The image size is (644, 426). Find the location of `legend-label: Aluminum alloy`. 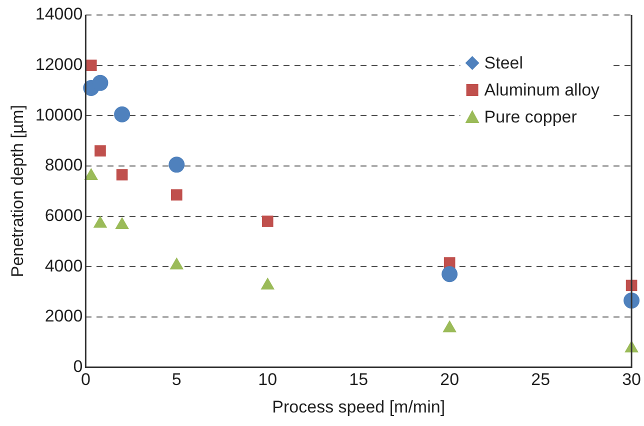

legend-label: Aluminum alloy is located at coordinates (542, 90).